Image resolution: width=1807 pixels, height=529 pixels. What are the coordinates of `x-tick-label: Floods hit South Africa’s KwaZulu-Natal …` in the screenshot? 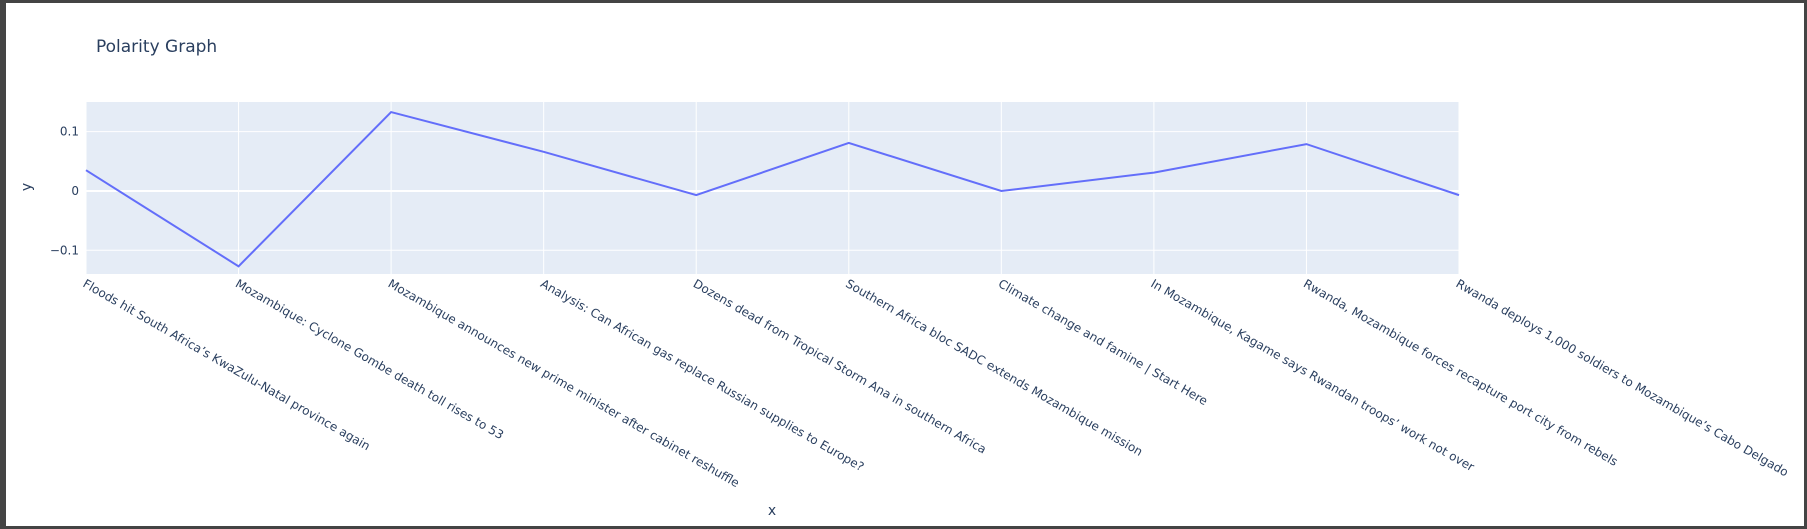 It's located at (227, 364).